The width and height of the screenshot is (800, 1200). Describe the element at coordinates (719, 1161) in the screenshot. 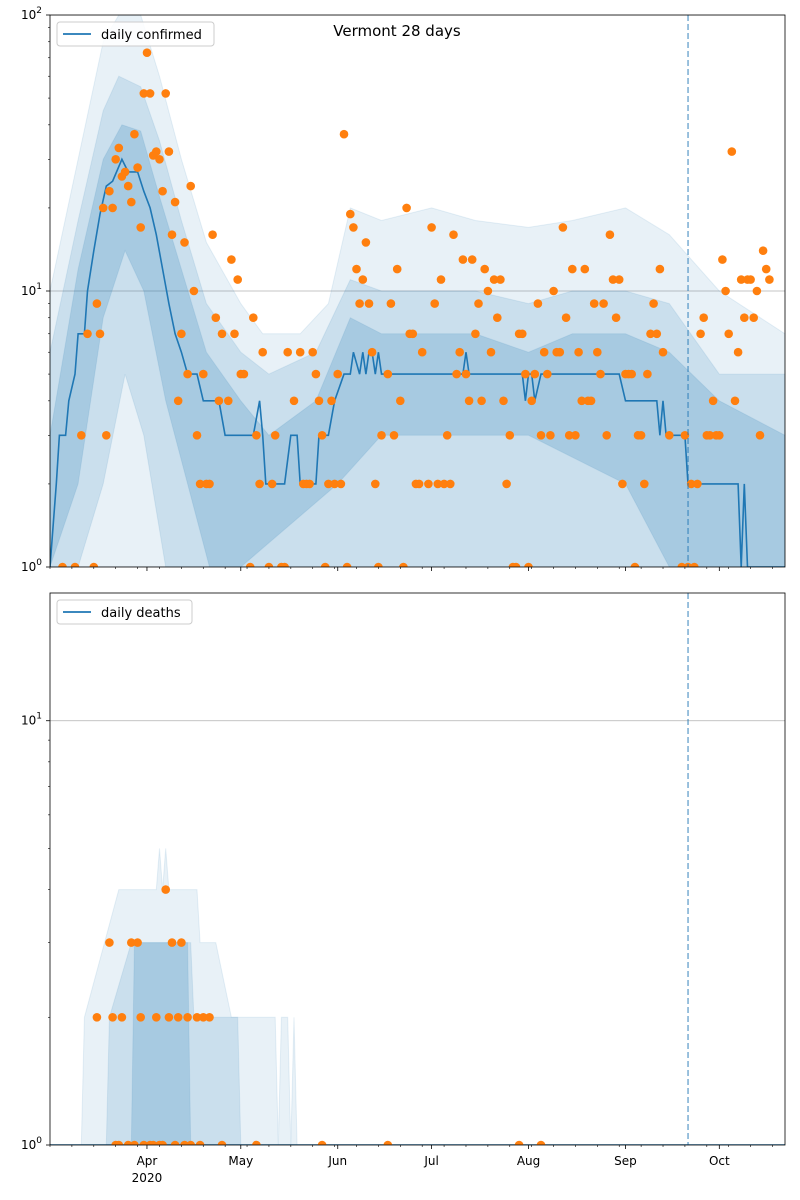

I see `x-tick-label: Oct` at that location.